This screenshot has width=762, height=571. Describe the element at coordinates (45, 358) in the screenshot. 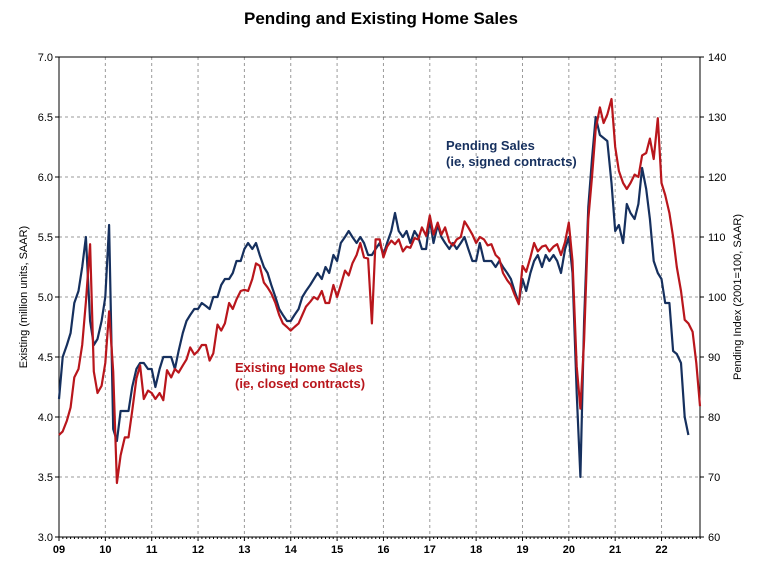

I see `y-tick-label-left: 4.5` at that location.